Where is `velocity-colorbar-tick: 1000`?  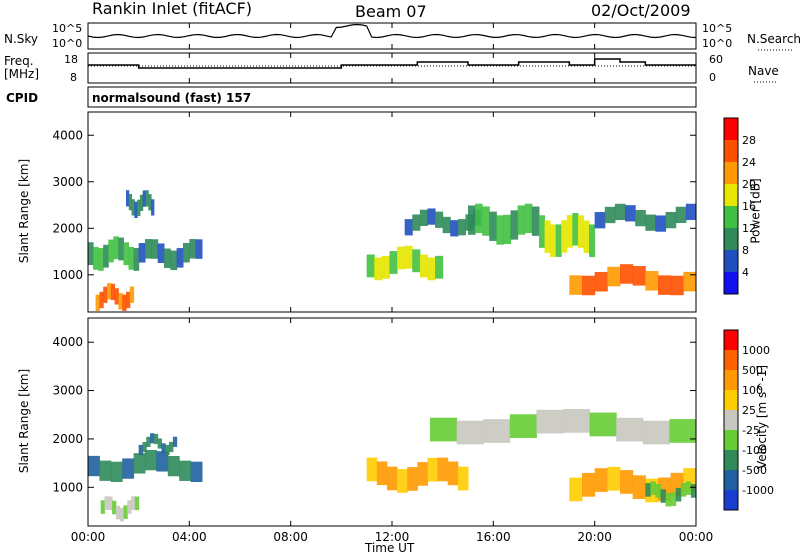
velocity-colorbar-tick: 1000 is located at coordinates (756, 350).